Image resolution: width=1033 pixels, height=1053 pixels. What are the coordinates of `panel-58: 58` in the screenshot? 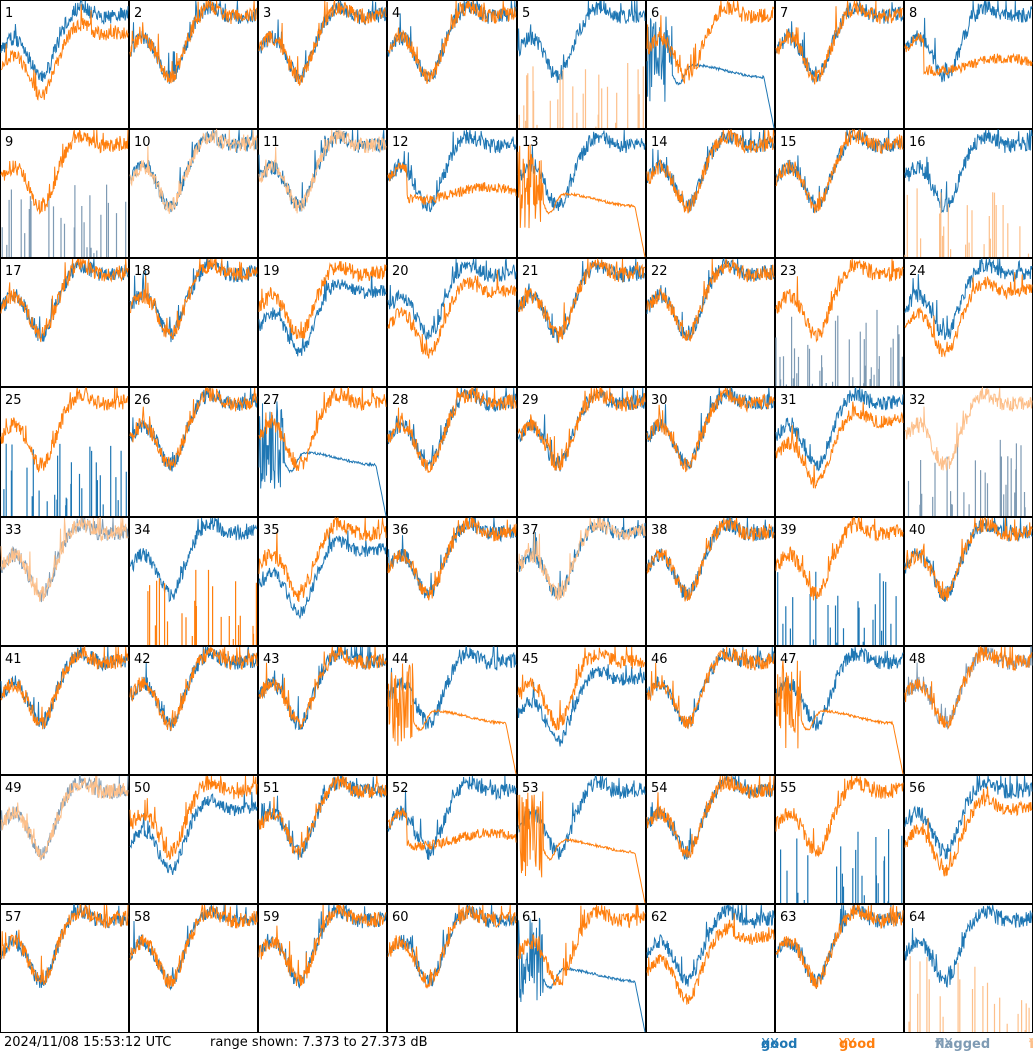 It's located at (193, 968).